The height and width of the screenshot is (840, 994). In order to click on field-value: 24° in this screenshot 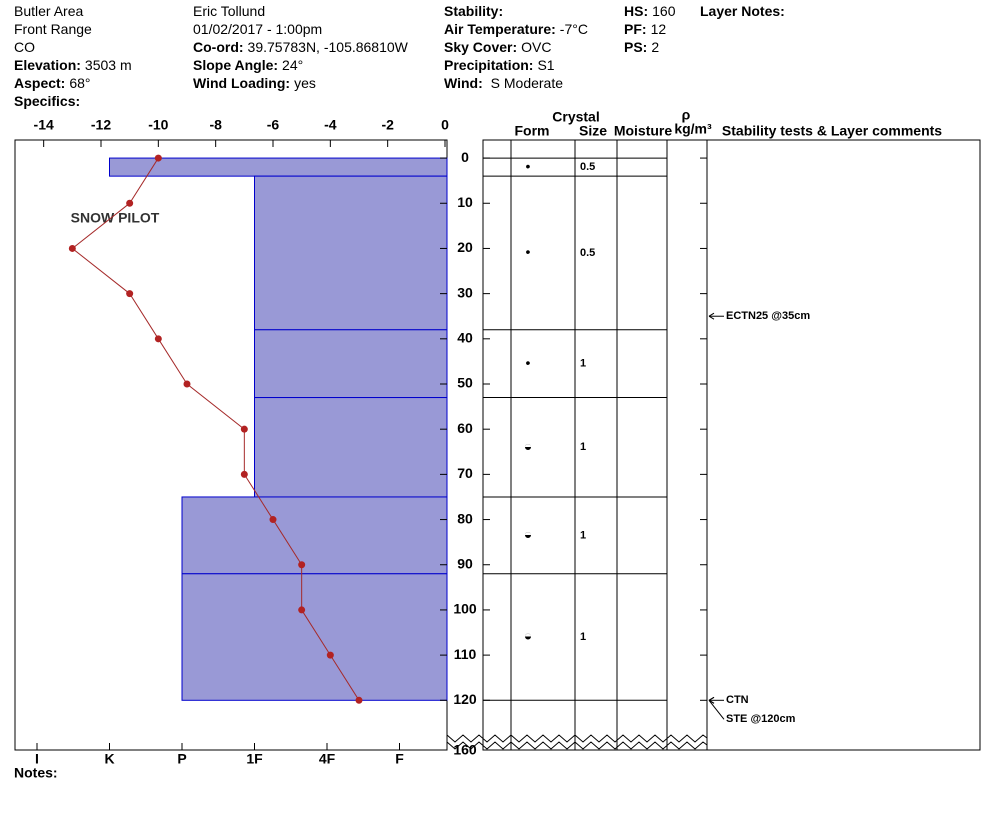, I will do `click(292, 65)`.